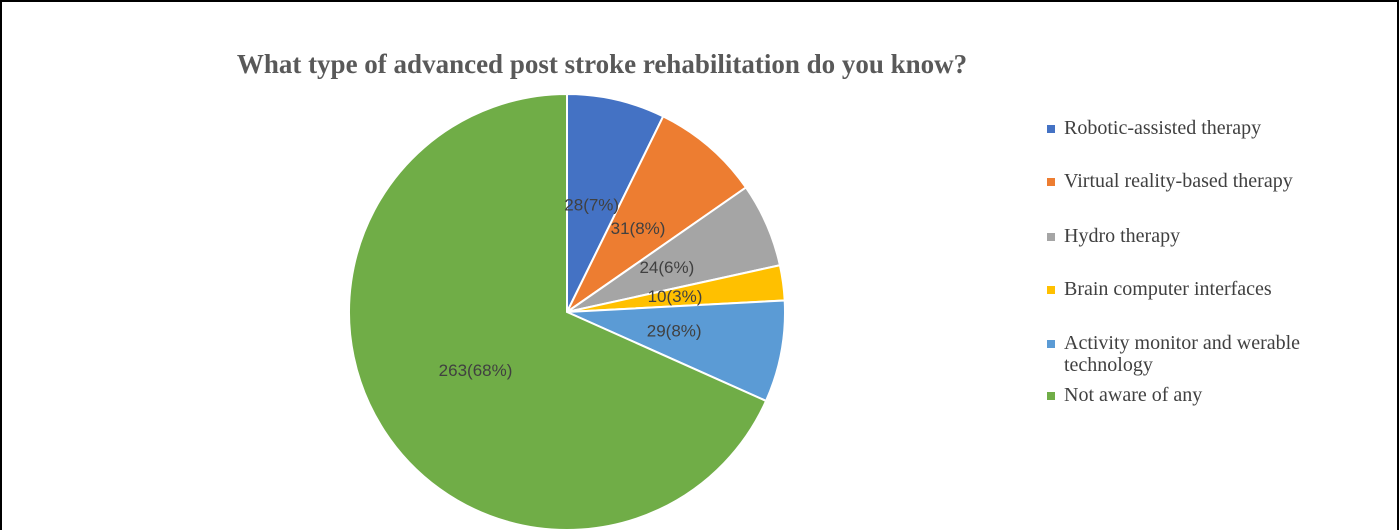  What do you see at coordinates (1133, 395) in the screenshot?
I see `legend-label: Not aware of any` at bounding box center [1133, 395].